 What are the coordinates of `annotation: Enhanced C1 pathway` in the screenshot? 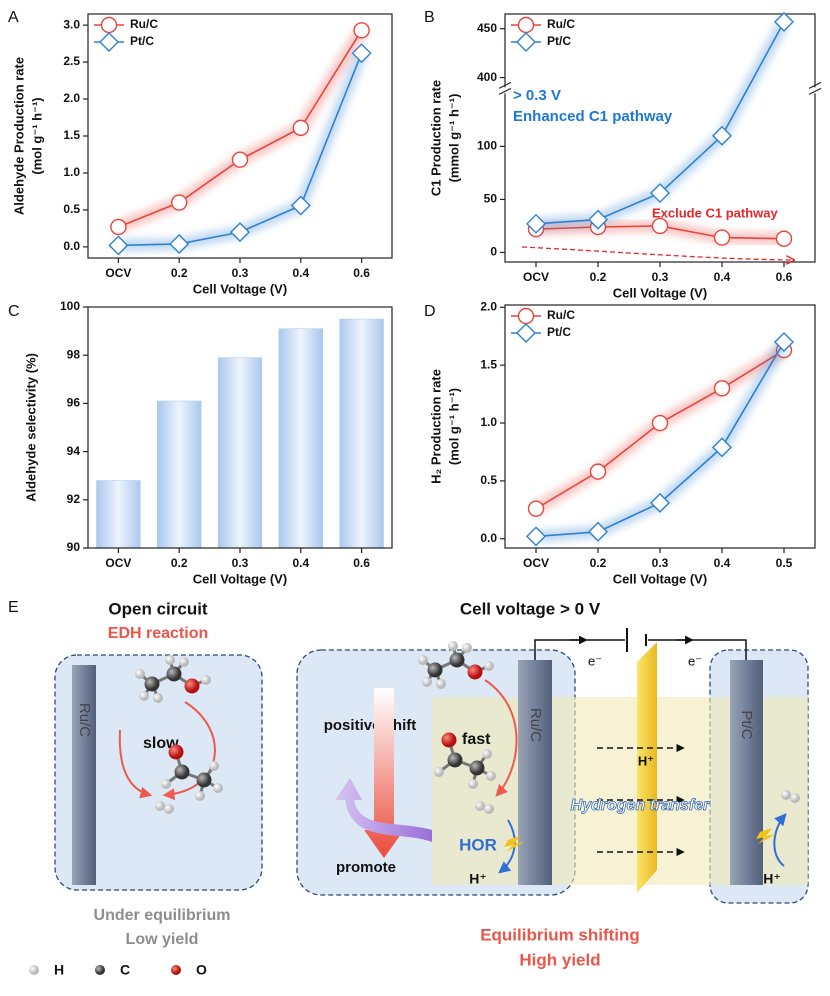 It's located at (593, 116).